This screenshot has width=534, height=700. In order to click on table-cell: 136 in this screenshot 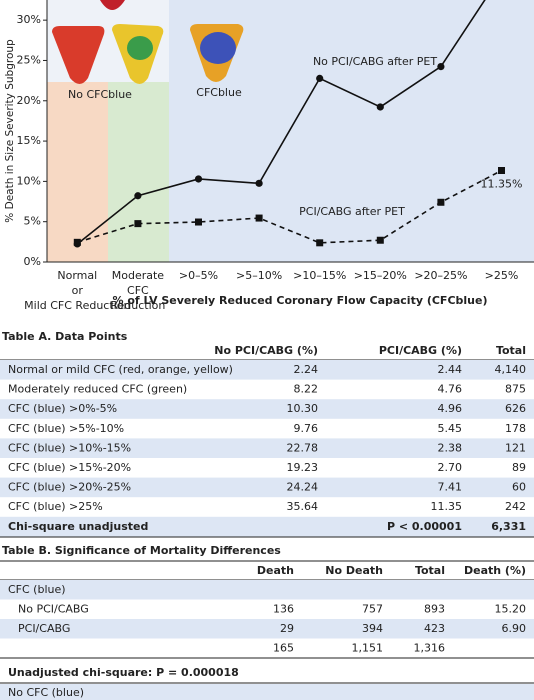, I will do `click(283, 609)`.